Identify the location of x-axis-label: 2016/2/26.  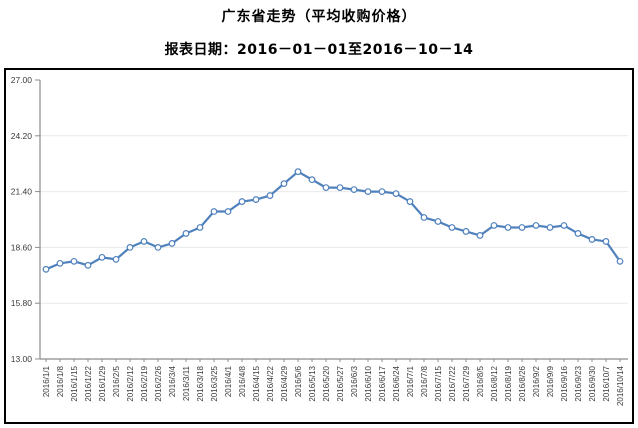
(158, 383).